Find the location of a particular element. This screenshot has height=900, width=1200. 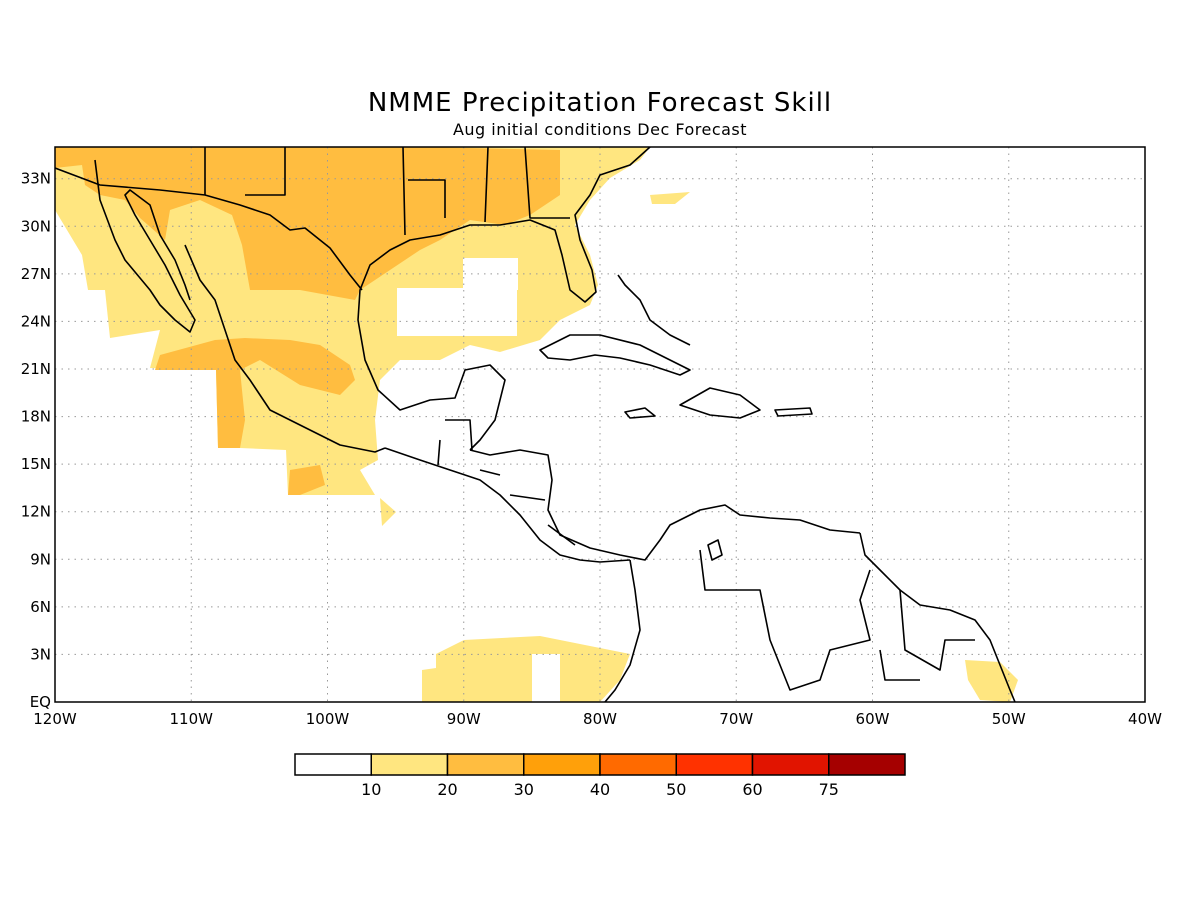

x-tick-label: 120W is located at coordinates (55, 719).